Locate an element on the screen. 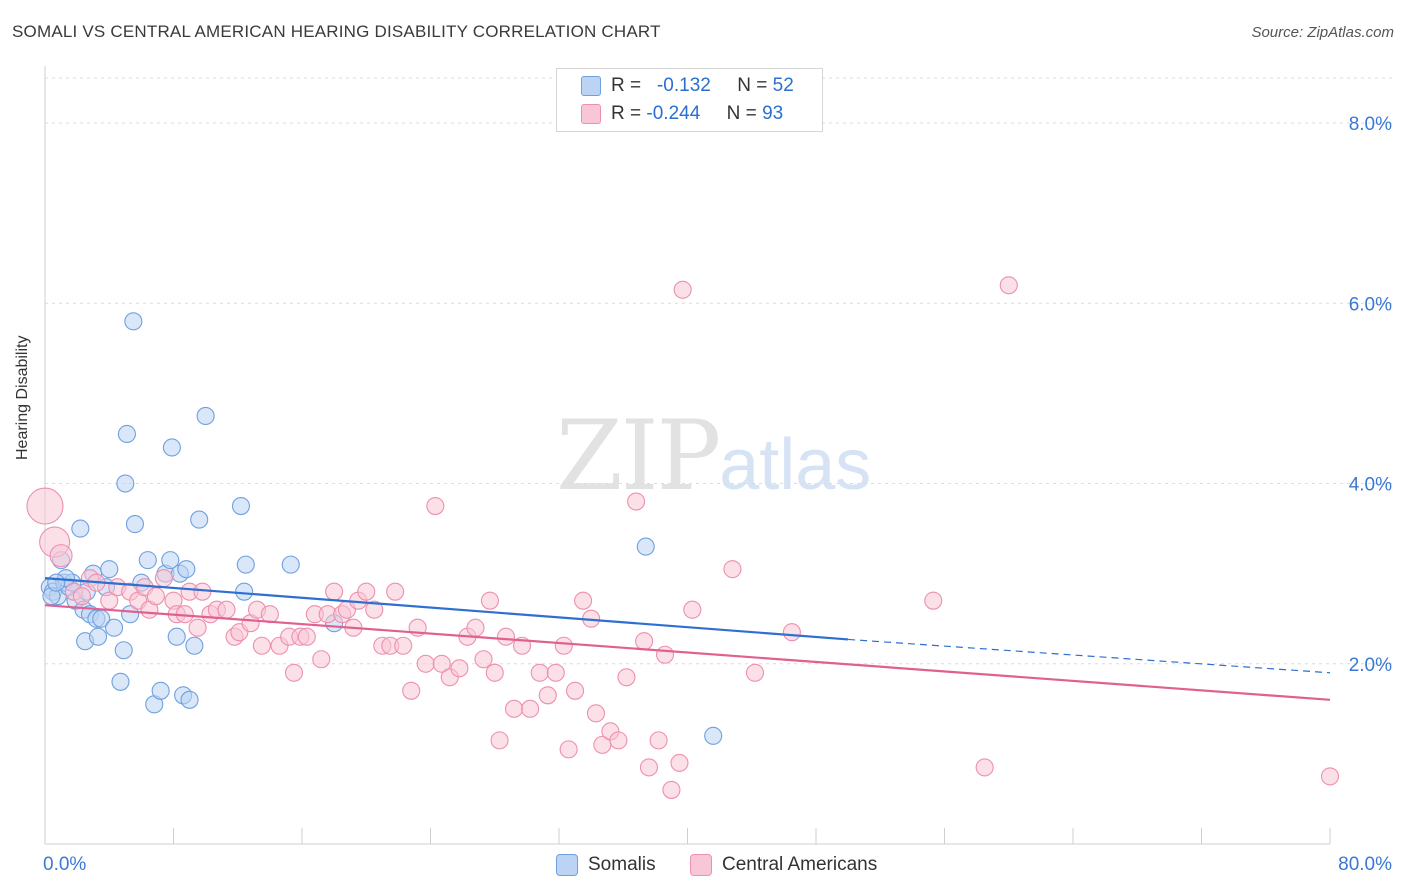  somalis-trend-line-extension is located at coordinates (1089, 656).